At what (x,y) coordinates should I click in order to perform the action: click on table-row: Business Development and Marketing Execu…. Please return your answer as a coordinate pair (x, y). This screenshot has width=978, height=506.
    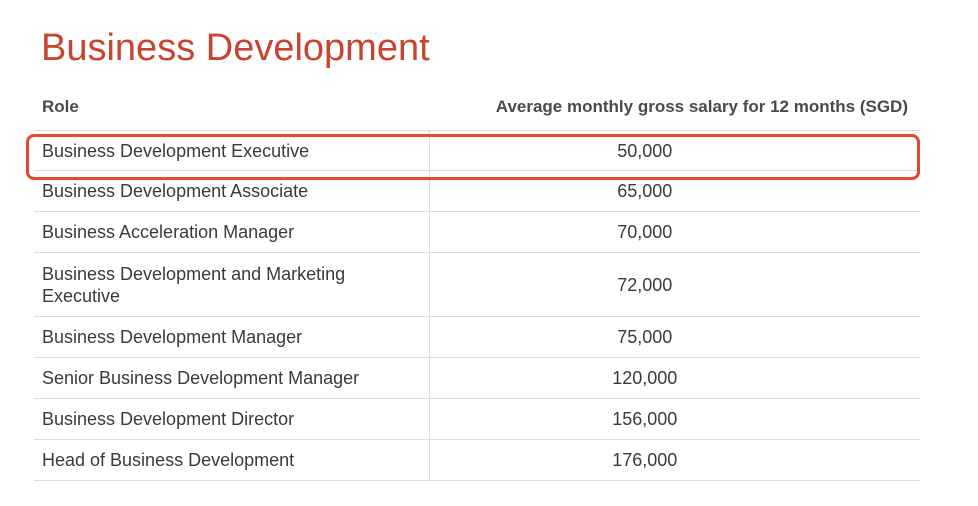
    Looking at the image, I should click on (477, 284).